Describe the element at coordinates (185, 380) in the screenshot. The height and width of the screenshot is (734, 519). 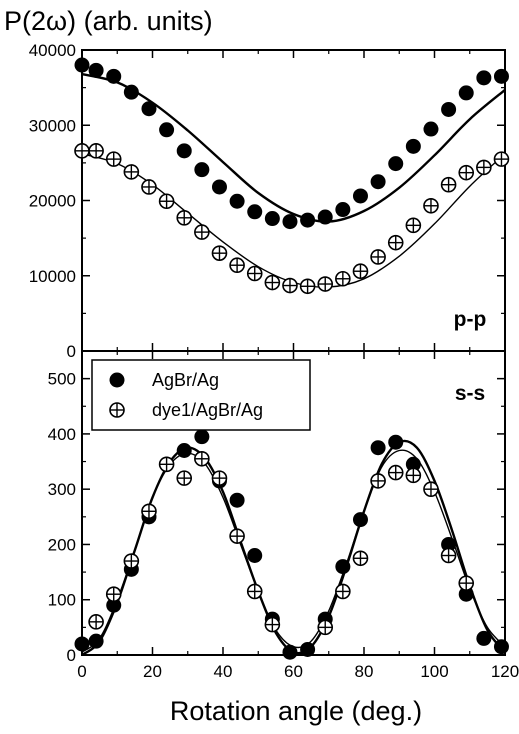
I see `legend-label: AgBr/Ag` at that location.